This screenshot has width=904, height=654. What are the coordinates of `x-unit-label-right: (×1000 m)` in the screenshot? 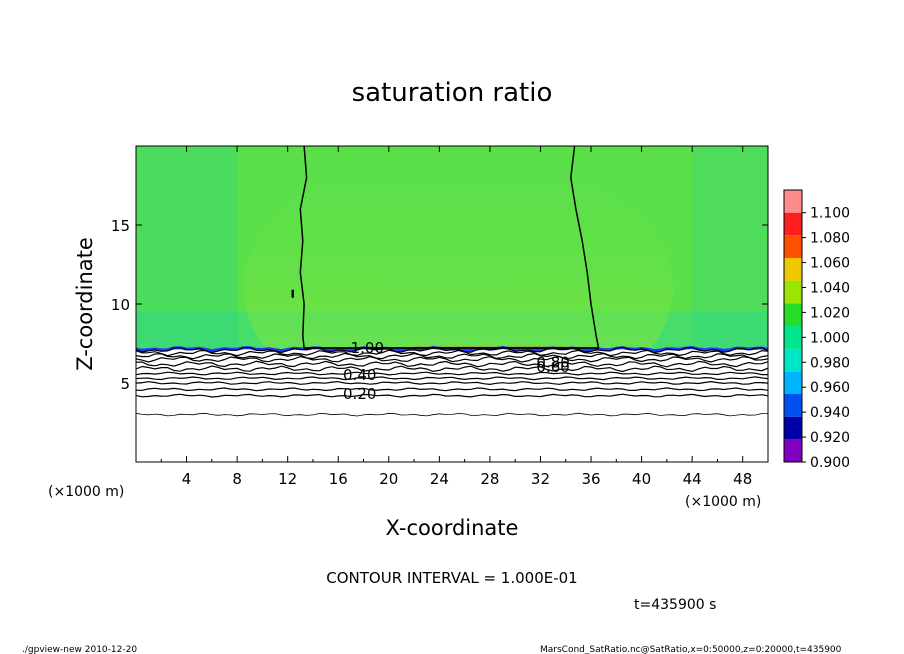 It's located at (723, 502).